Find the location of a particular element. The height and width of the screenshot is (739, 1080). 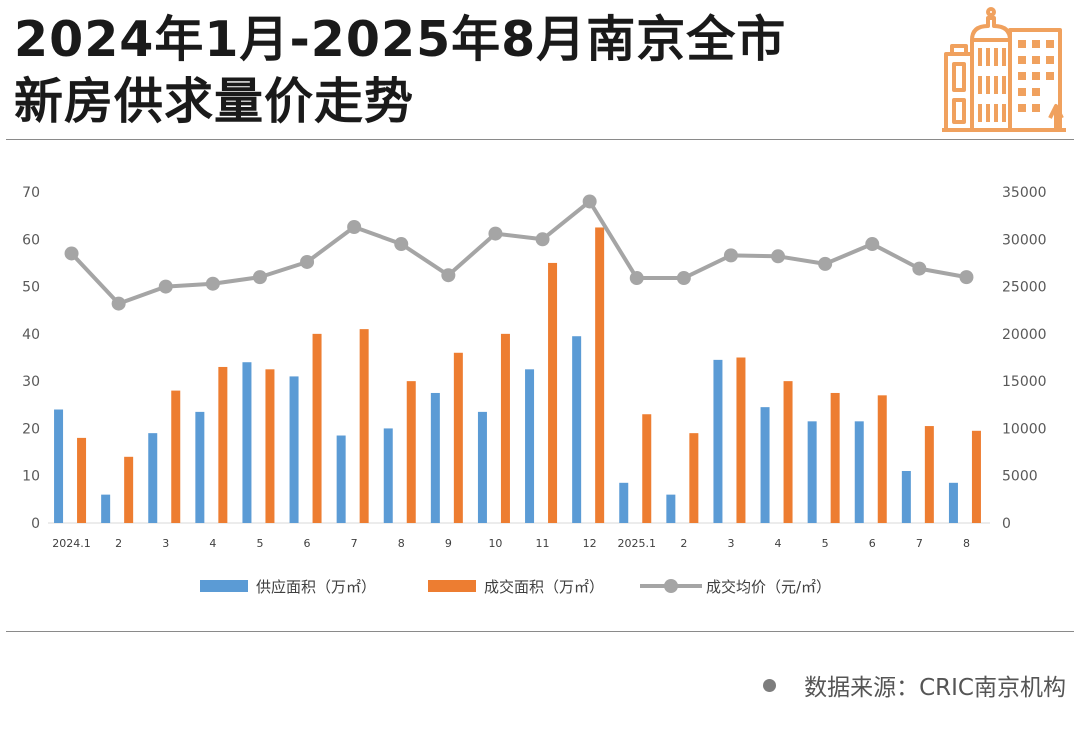

bottom-divider is located at coordinates (540, 631).